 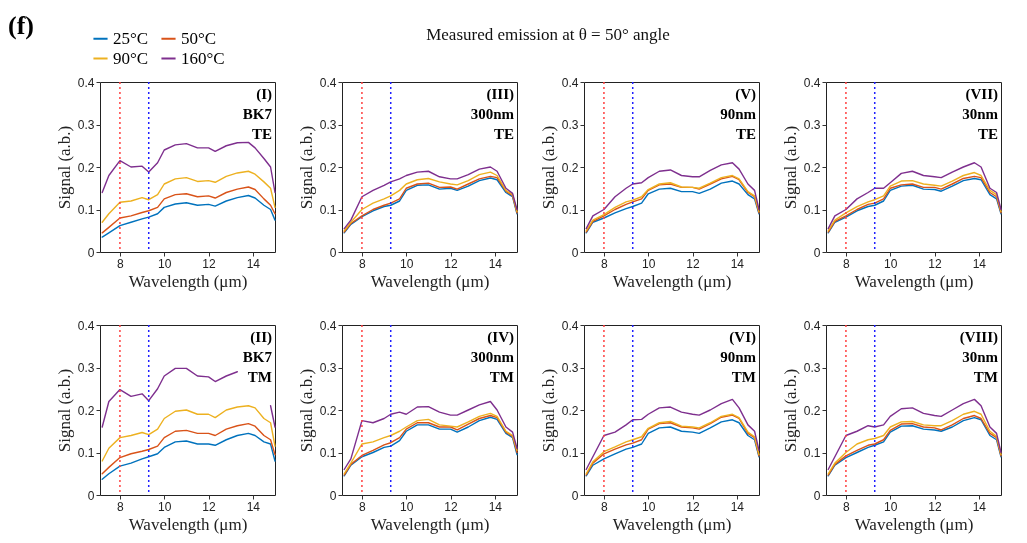 What do you see at coordinates (500, 94) in the screenshot?
I see `annotation: (III)` at bounding box center [500, 94].